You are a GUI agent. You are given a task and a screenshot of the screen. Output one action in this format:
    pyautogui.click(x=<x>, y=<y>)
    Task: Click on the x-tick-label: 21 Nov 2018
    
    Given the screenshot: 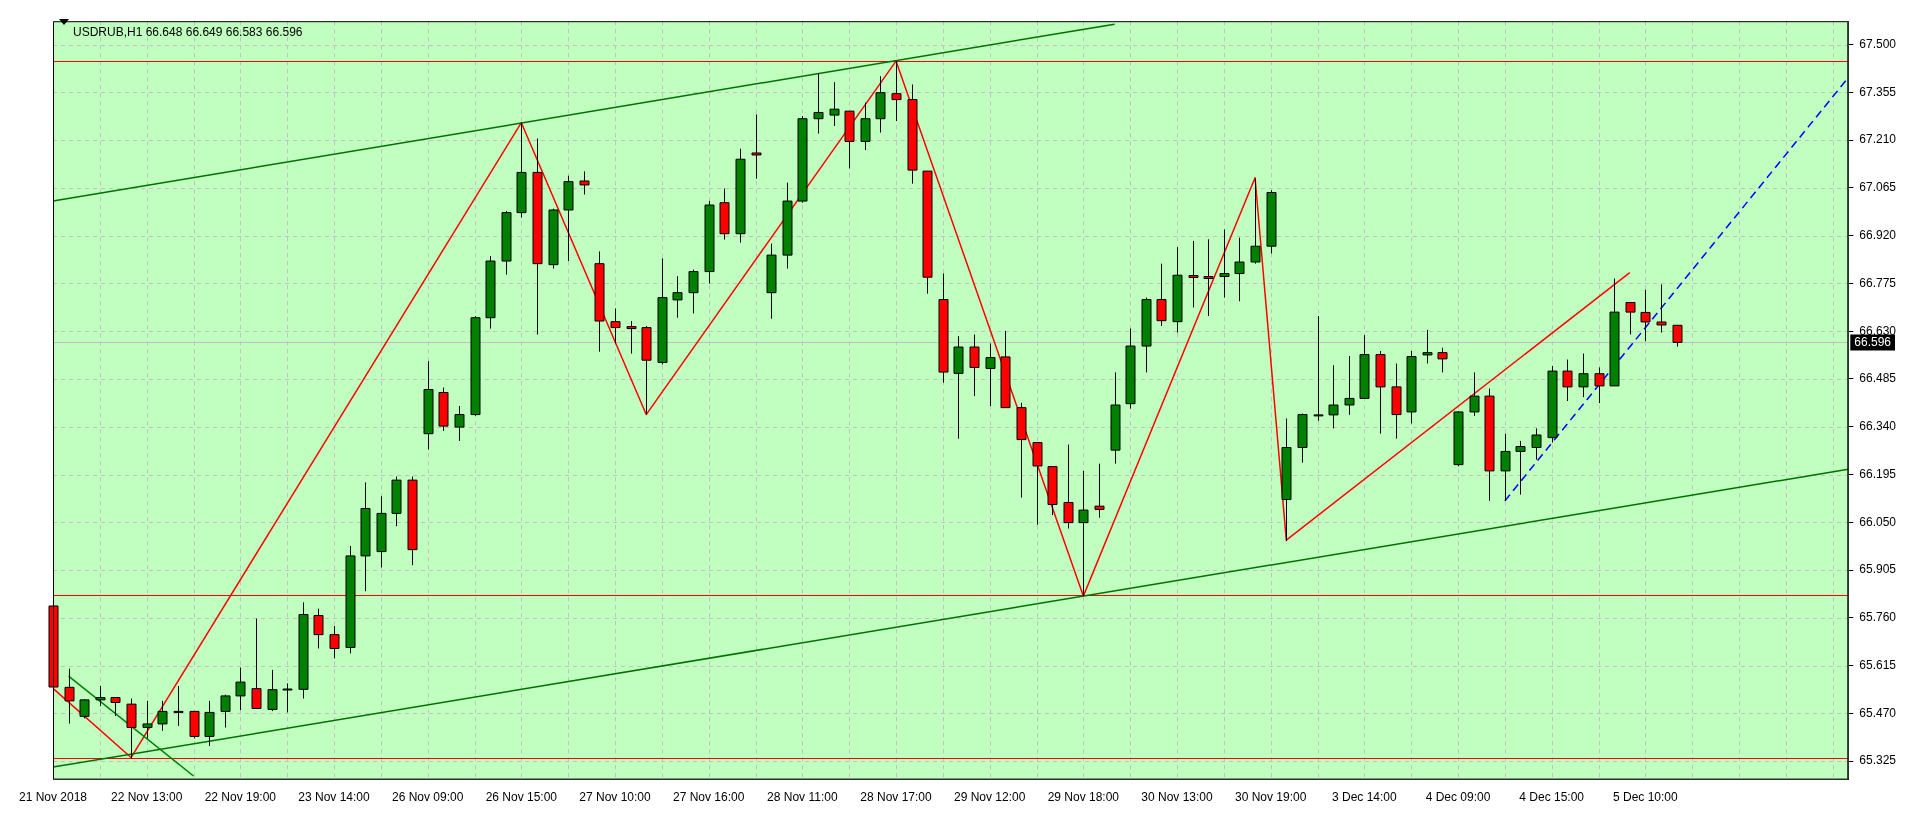 What is the action you would take?
    pyautogui.click(x=53, y=797)
    